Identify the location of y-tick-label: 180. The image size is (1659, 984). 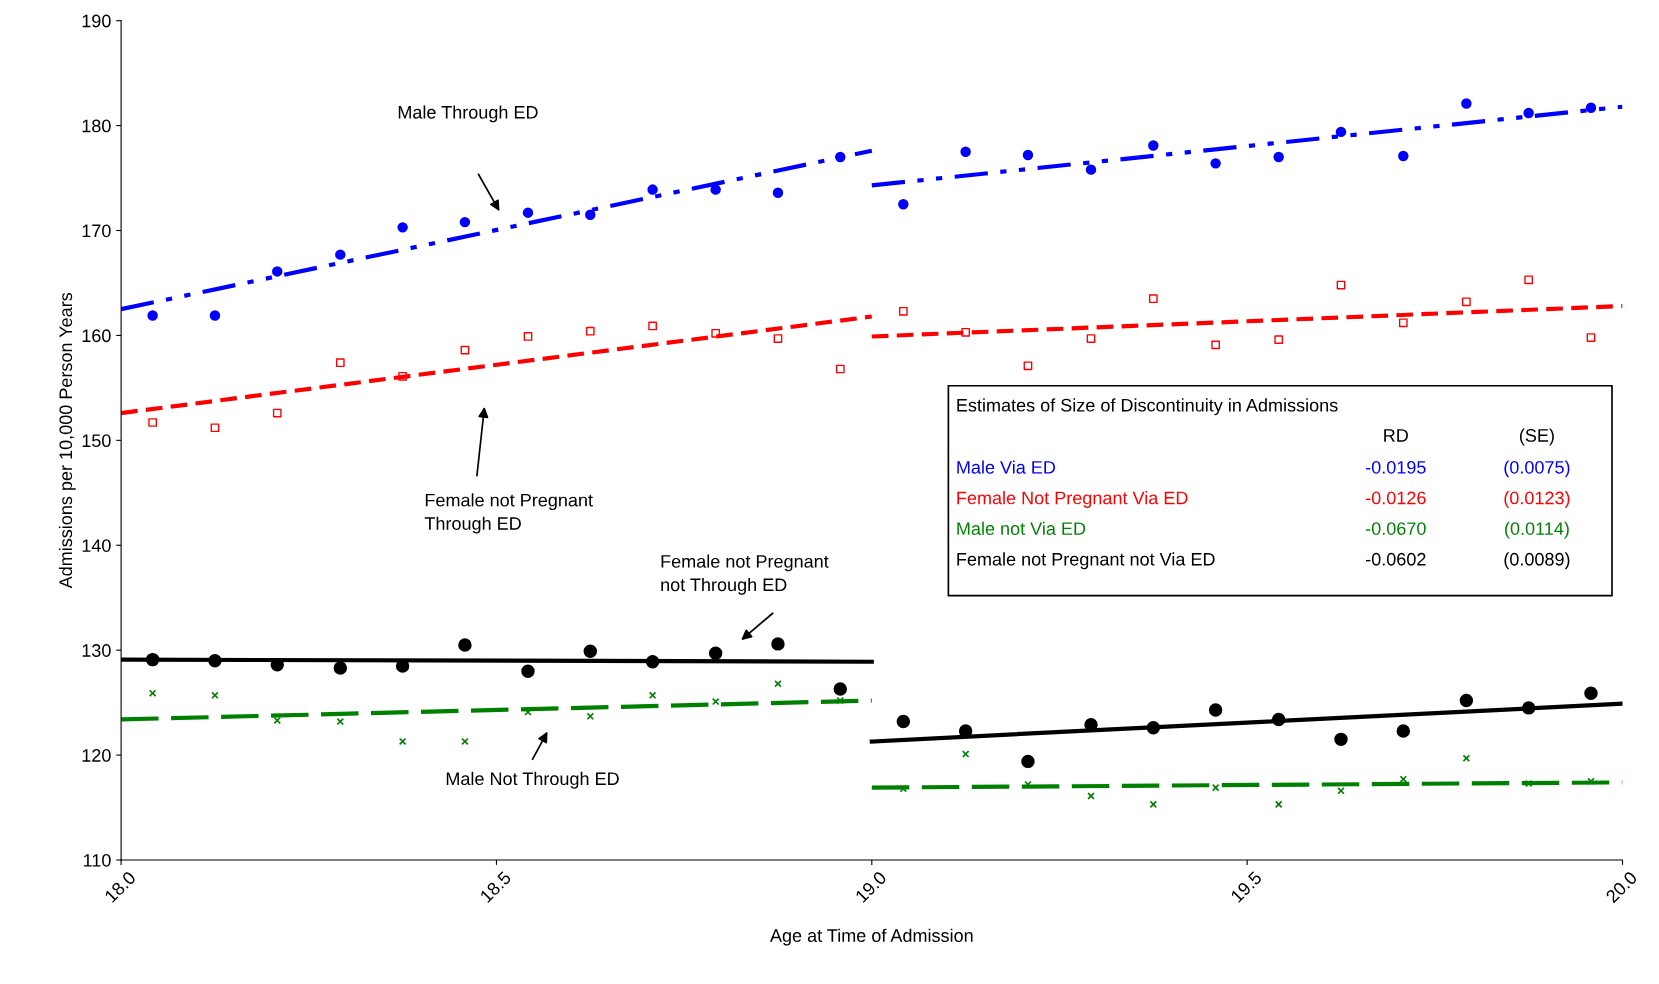
(96, 126).